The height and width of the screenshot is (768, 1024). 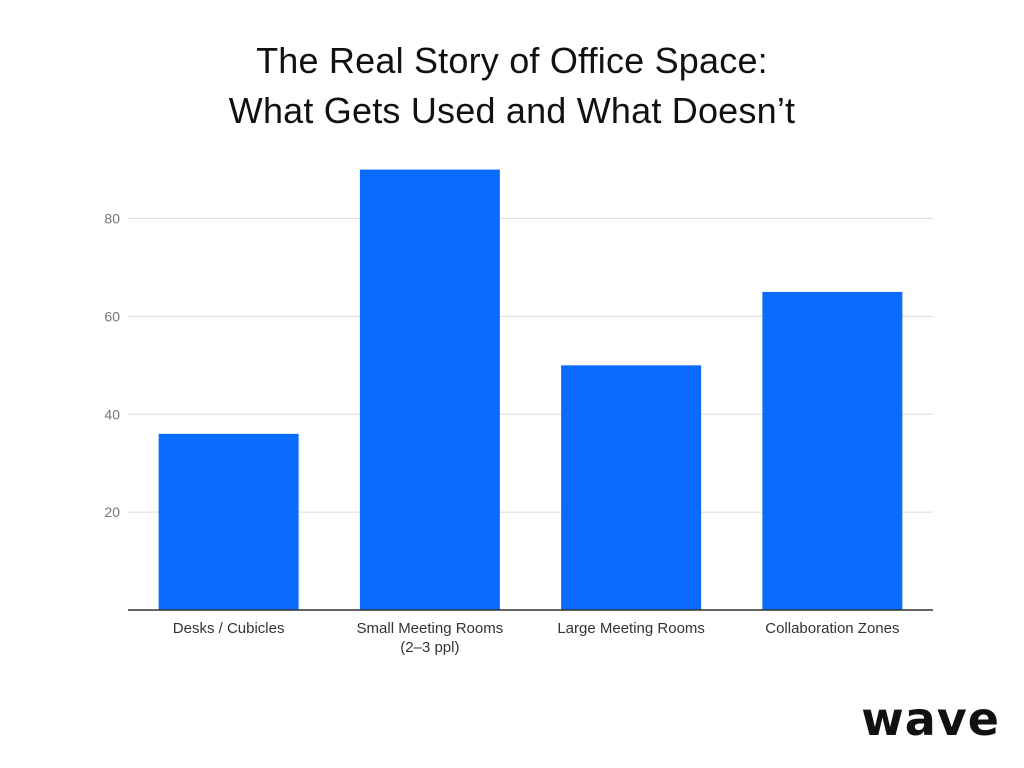 I want to click on x-tick-label-line: Collaboration Zones, so click(x=832, y=628).